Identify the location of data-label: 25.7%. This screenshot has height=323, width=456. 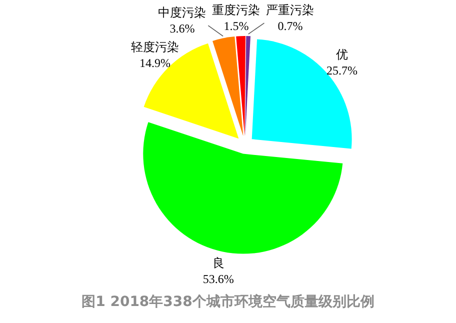
(342, 70).